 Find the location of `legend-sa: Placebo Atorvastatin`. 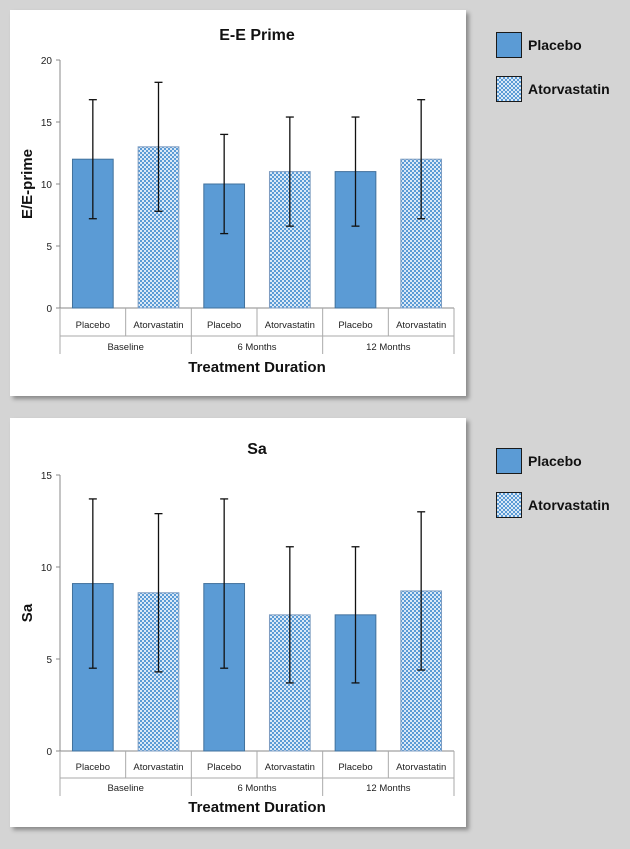

legend-sa: Placebo Atorvastatin is located at coordinates (561, 490).